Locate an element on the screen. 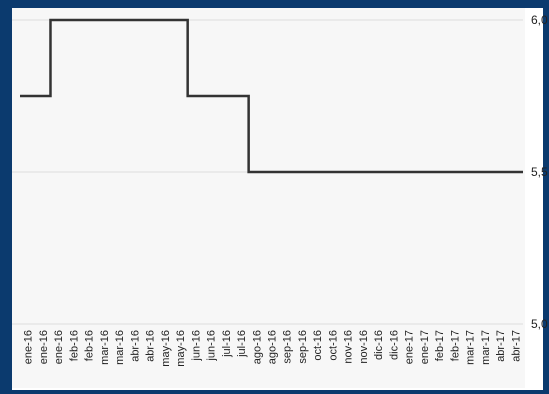 This screenshot has height=394, width=549. y-tick-label: 6,0 is located at coordinates (539, 20).